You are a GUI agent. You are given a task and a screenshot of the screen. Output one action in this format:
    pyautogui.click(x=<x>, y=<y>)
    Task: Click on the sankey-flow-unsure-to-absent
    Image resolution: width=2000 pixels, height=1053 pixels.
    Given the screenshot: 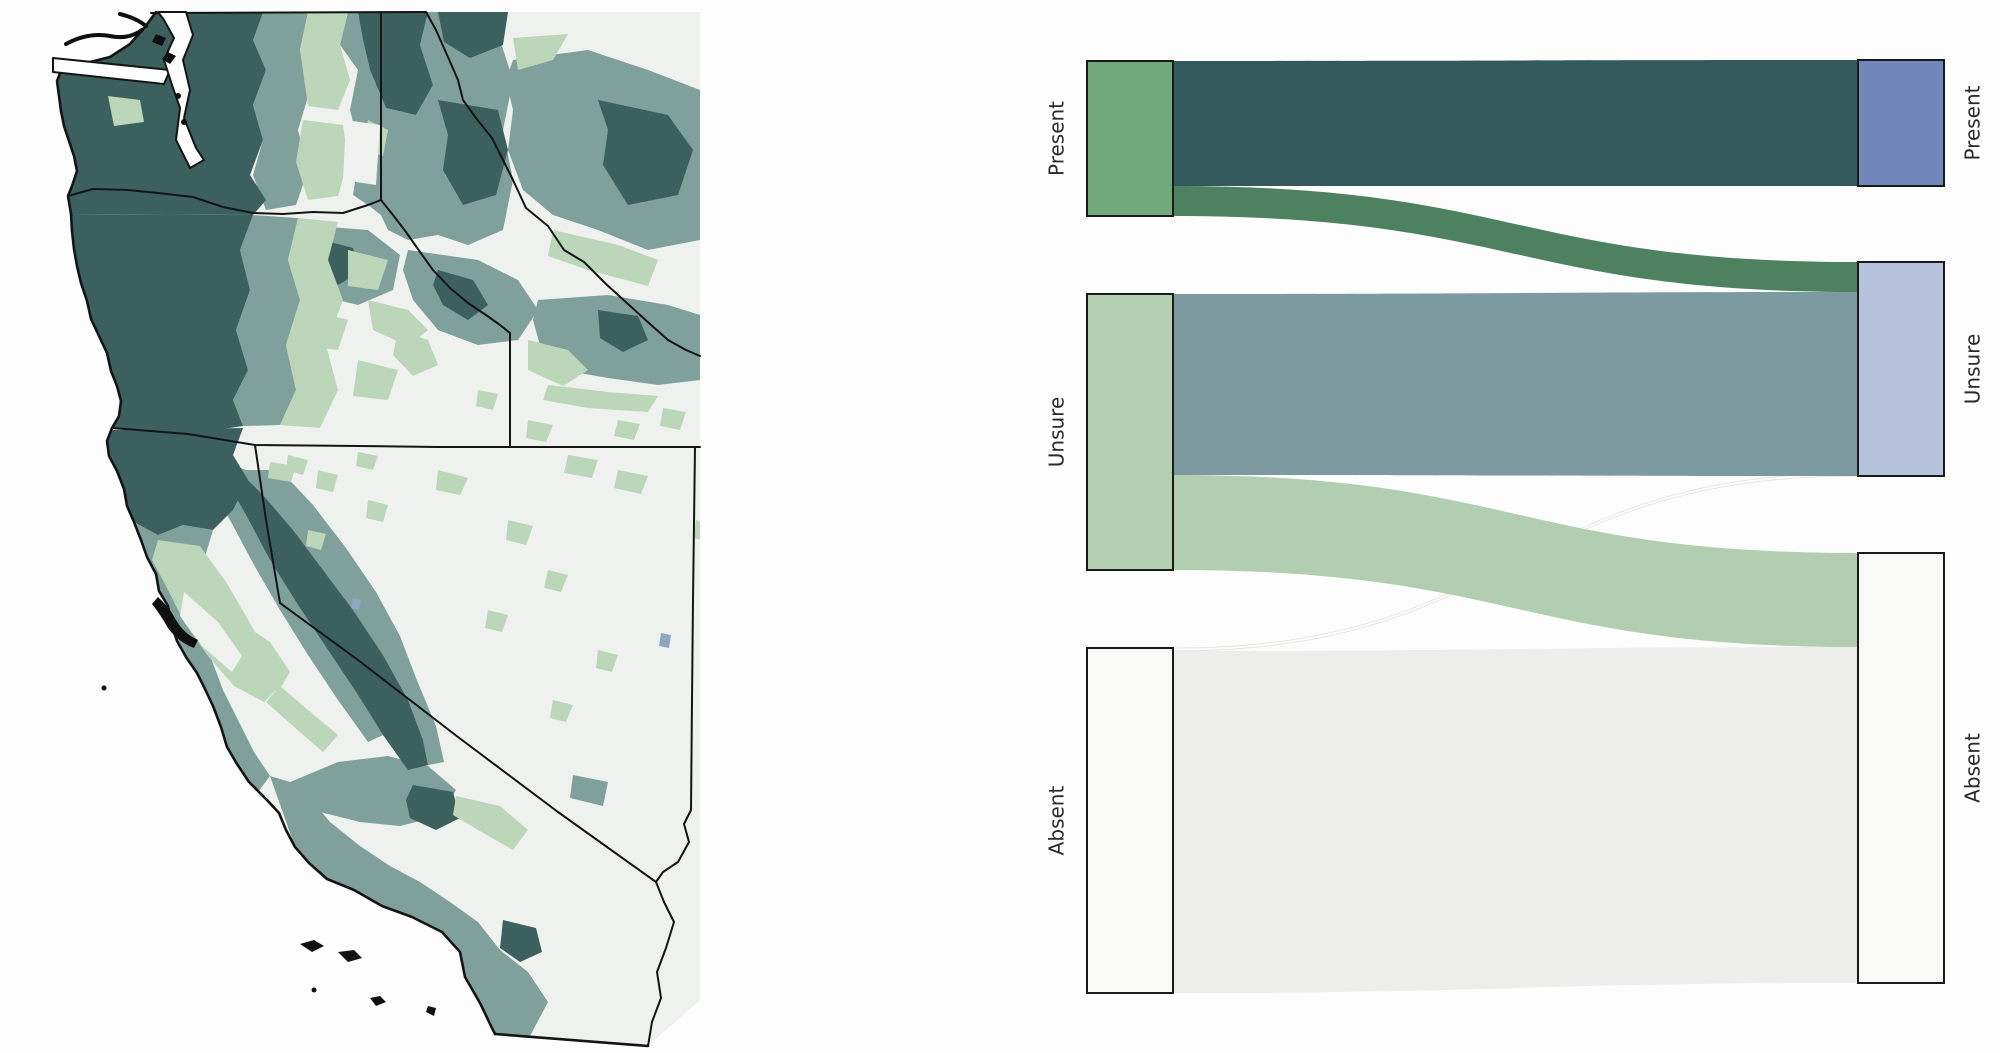 What is the action you would take?
    pyautogui.click(x=1515, y=561)
    